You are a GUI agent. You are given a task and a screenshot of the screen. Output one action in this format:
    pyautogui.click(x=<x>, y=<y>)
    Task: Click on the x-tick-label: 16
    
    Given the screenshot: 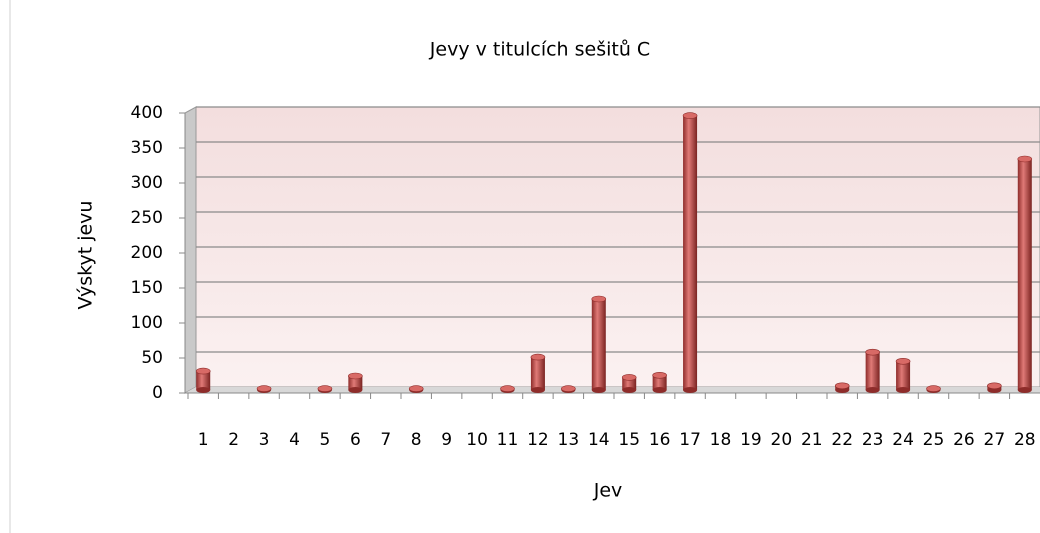 What is the action you would take?
    pyautogui.click(x=660, y=440)
    